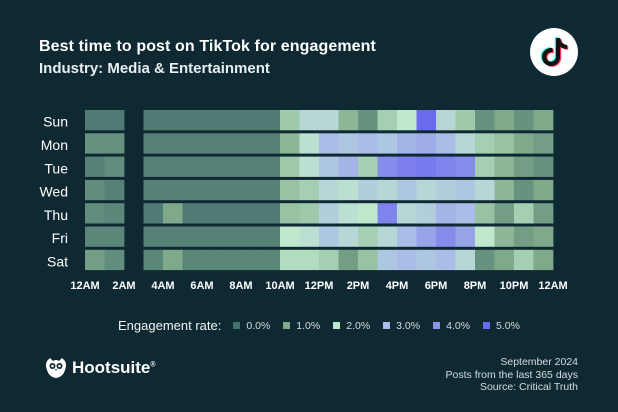 Image resolution: width=618 pixels, height=412 pixels. Describe the element at coordinates (154, 68) in the screenshot. I see `chart-subtitle: Industry: Media & Entertainment` at that location.